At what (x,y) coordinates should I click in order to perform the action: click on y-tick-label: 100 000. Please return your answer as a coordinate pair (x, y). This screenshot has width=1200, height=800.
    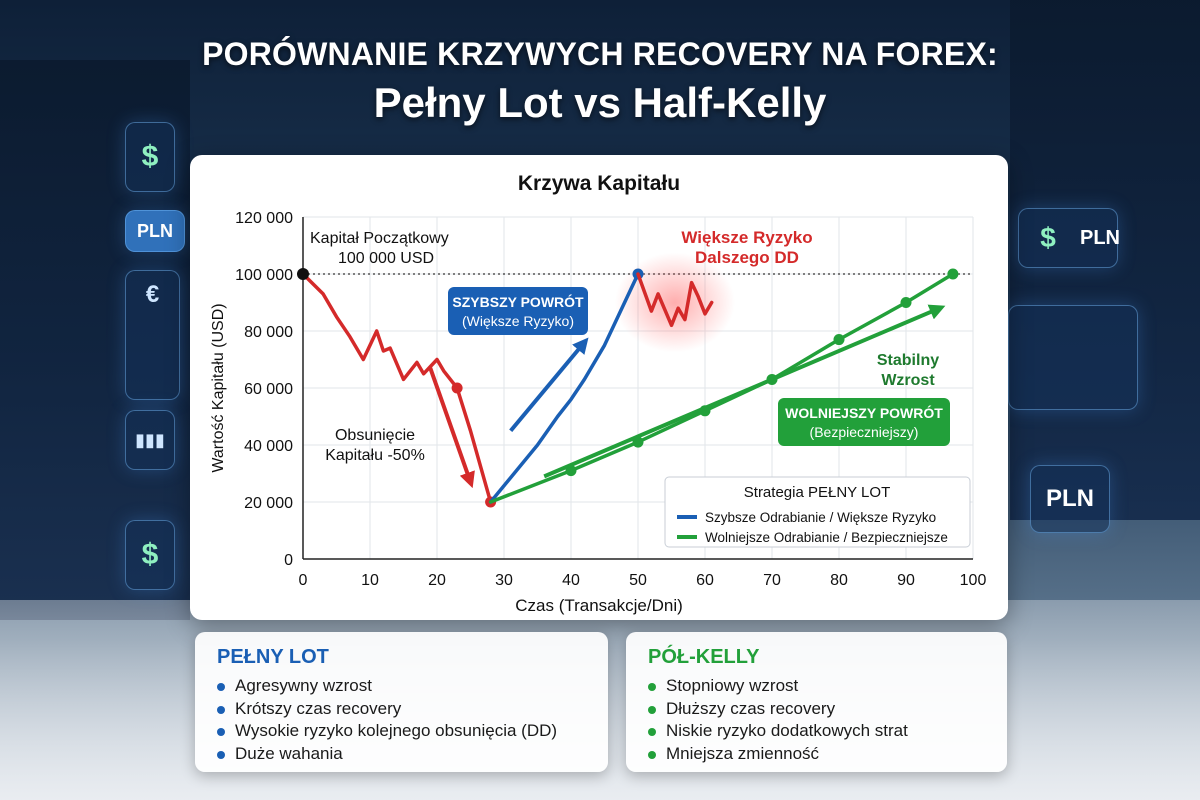
    Looking at the image, I should click on (264, 275).